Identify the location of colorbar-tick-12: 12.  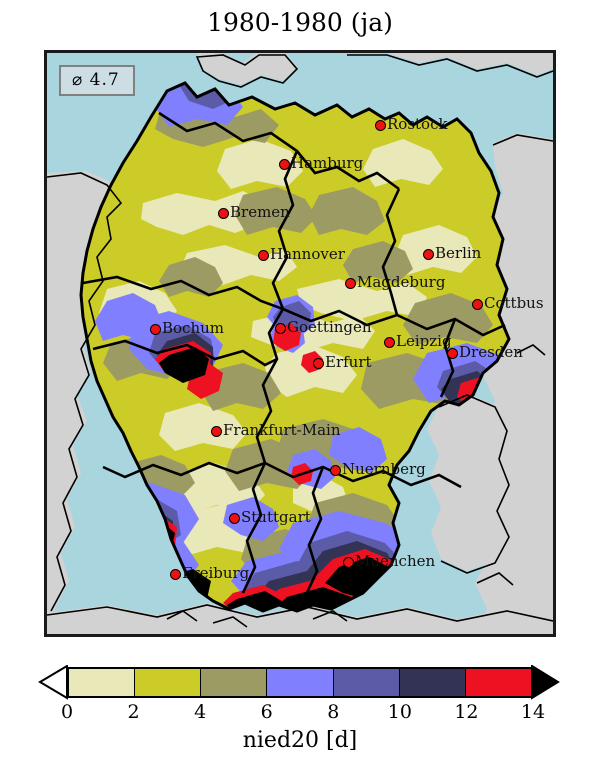
(466, 712).